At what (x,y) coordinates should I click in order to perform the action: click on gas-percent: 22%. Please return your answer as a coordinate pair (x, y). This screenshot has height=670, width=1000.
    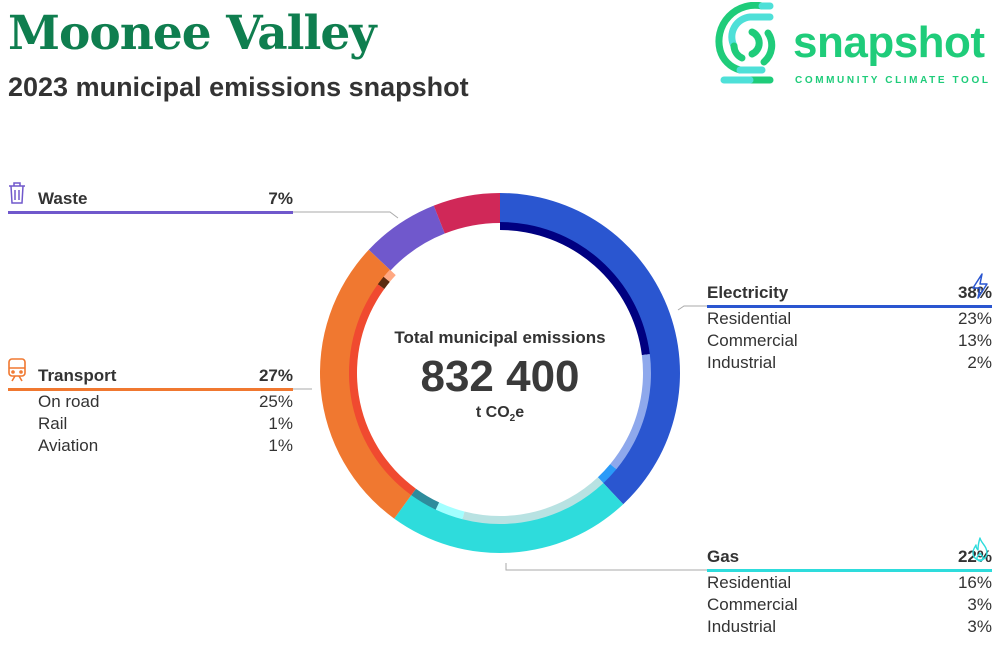
    Looking at the image, I should click on (974, 556).